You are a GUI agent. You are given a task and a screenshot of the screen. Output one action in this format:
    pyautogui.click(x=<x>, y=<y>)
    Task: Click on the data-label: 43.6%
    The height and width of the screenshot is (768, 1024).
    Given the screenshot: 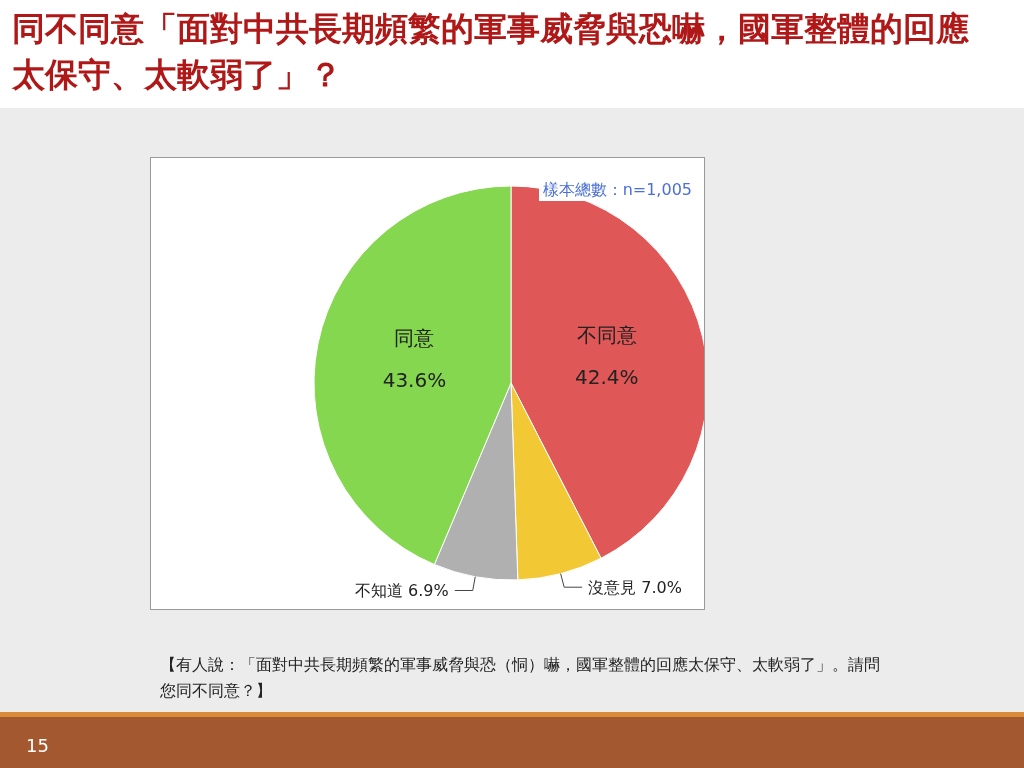 What is the action you would take?
    pyautogui.click(x=414, y=380)
    